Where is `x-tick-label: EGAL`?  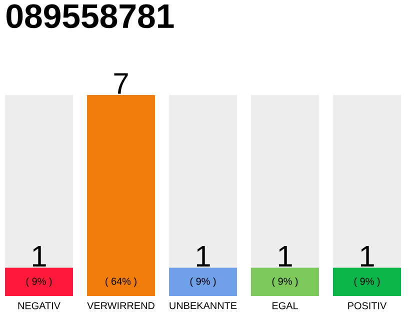
x-tick-label: EGAL is located at coordinates (285, 306).